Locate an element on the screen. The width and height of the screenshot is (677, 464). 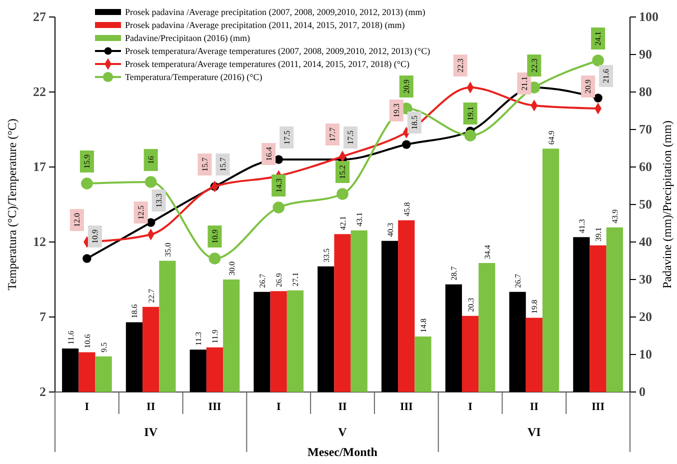
data-label: 12.5 is located at coordinates (141, 213).